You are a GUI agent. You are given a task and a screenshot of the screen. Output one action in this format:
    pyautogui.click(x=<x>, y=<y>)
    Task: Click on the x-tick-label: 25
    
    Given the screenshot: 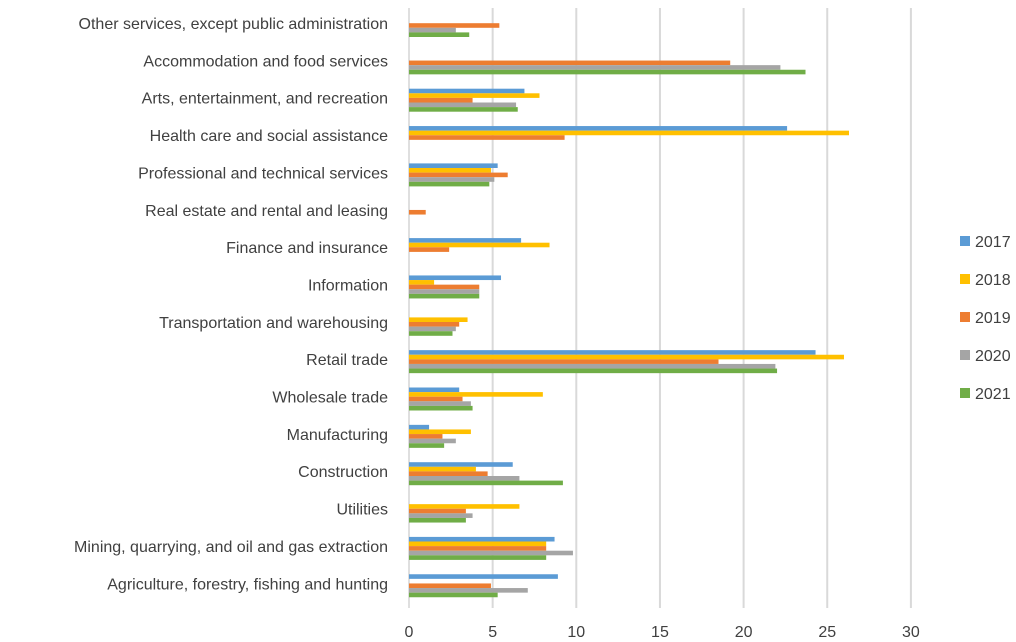 What is the action you would take?
    pyautogui.click(x=827, y=632)
    